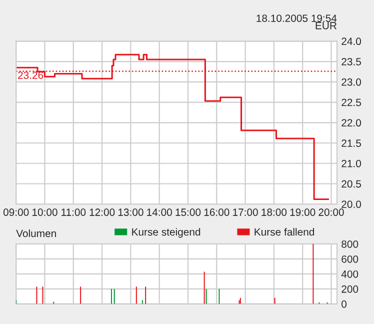 This screenshot has height=324, width=374. I want to click on legend-label: Kurse fallend, so click(284, 232).